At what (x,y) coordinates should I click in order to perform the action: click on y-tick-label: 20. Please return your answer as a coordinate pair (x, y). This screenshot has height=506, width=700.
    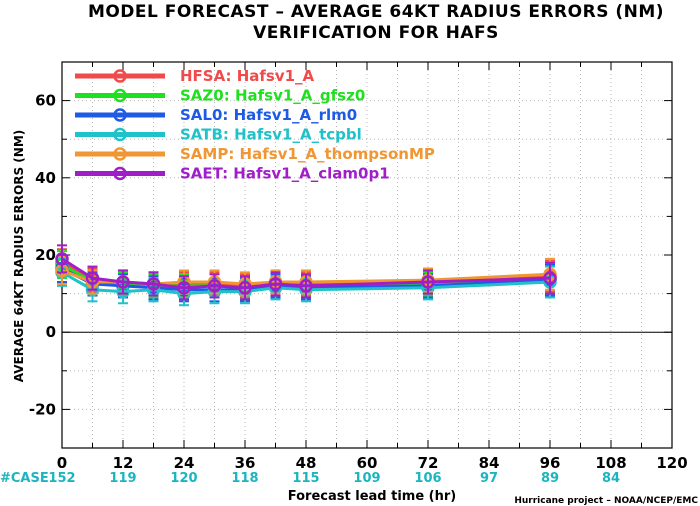
    Looking at the image, I should click on (45, 255).